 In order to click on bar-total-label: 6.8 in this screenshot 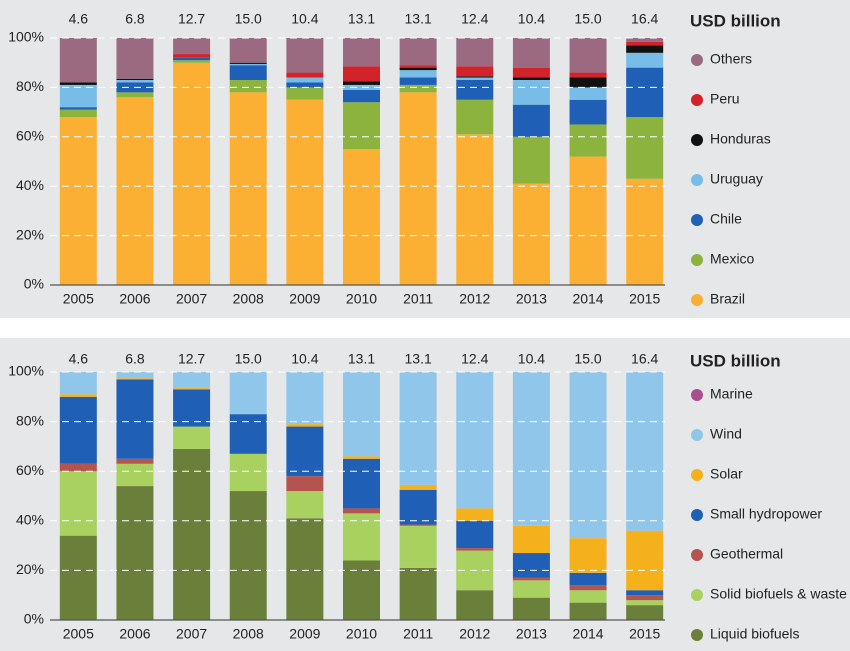, I will do `click(135, 359)`.